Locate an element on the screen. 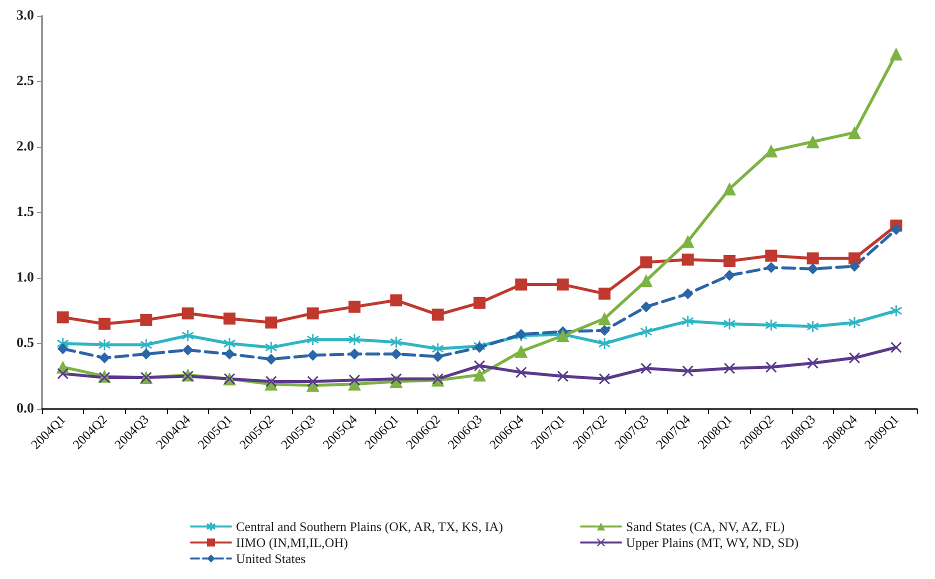 The image size is (935, 579). legend-label: United States is located at coordinates (271, 558).